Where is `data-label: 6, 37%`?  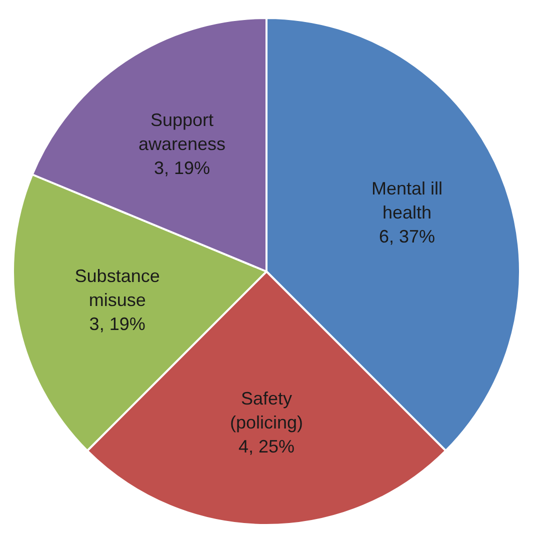
data-label: 6, 37% is located at coordinates (407, 236).